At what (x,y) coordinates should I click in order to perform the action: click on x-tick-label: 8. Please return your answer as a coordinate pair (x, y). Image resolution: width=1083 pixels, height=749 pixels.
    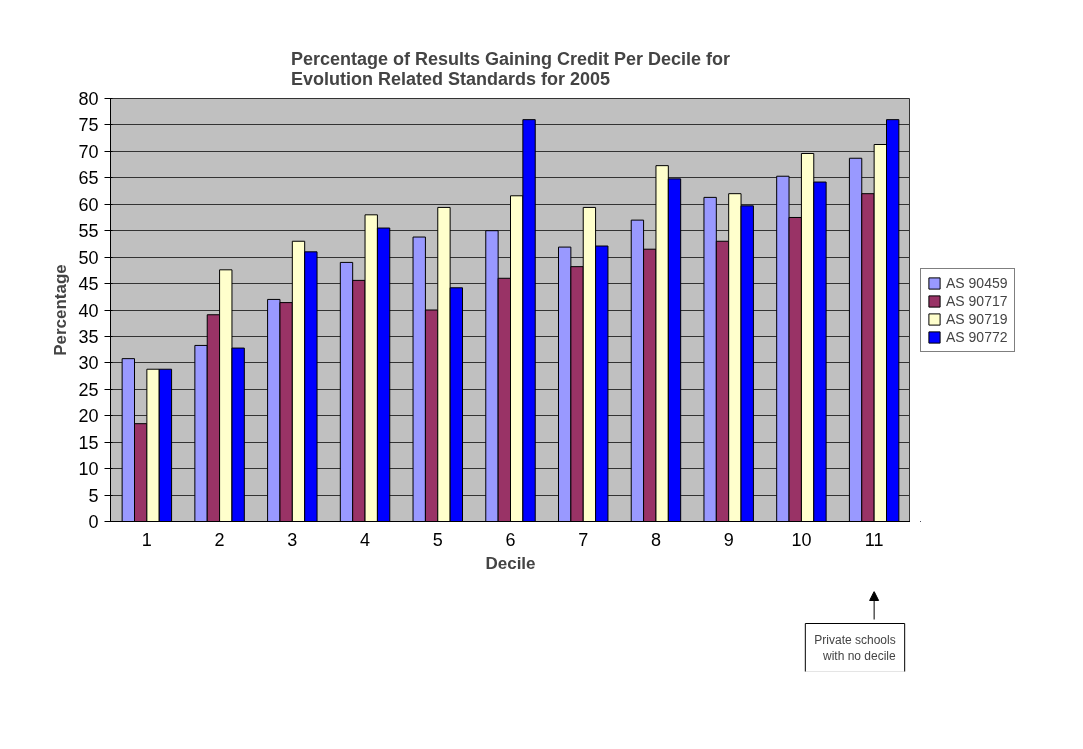
    Looking at the image, I should click on (655, 539).